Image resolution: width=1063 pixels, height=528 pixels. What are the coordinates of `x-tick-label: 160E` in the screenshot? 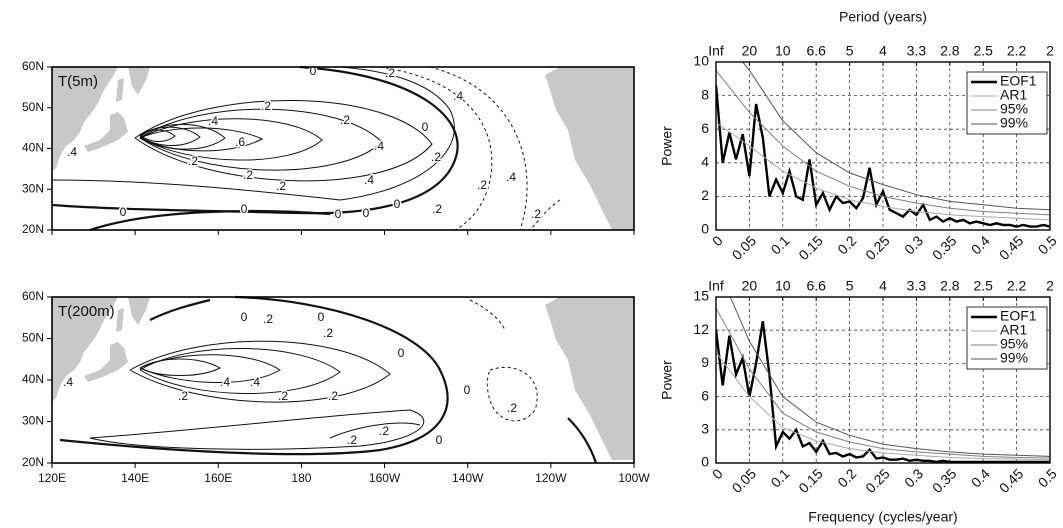 It's located at (218, 478).